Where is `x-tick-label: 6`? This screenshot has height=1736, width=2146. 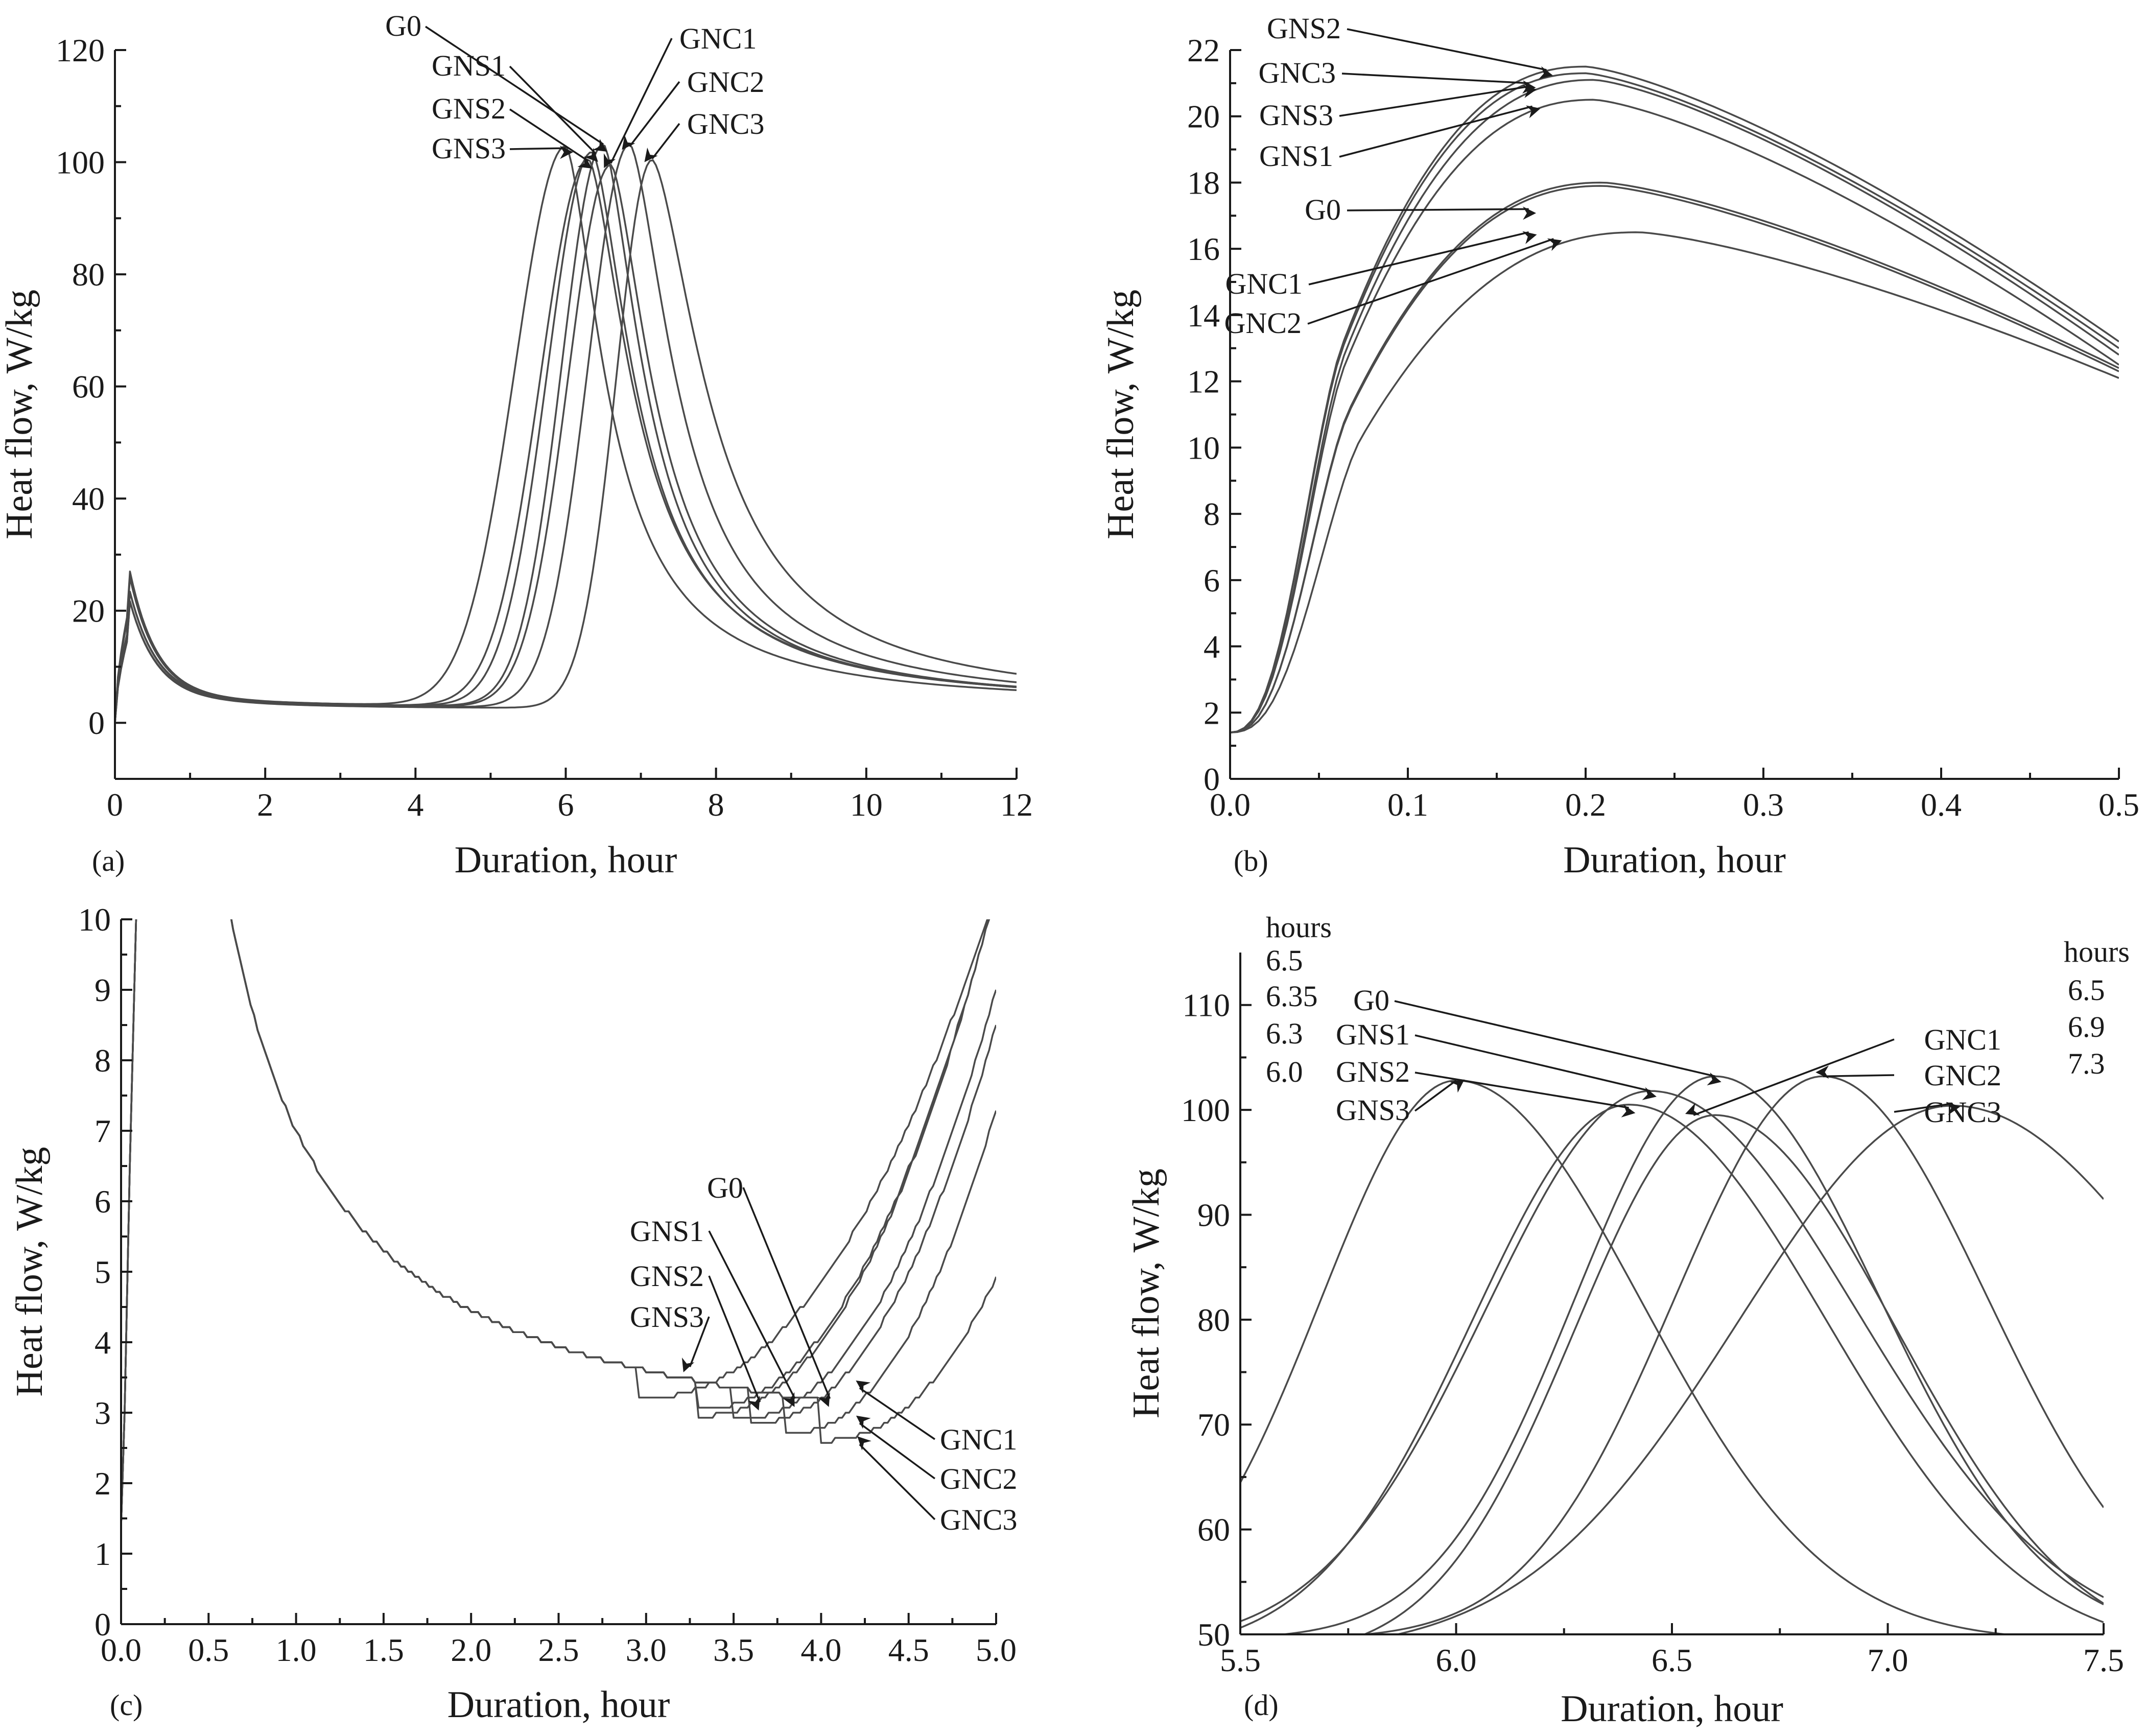
x-tick-label: 6 is located at coordinates (566, 805).